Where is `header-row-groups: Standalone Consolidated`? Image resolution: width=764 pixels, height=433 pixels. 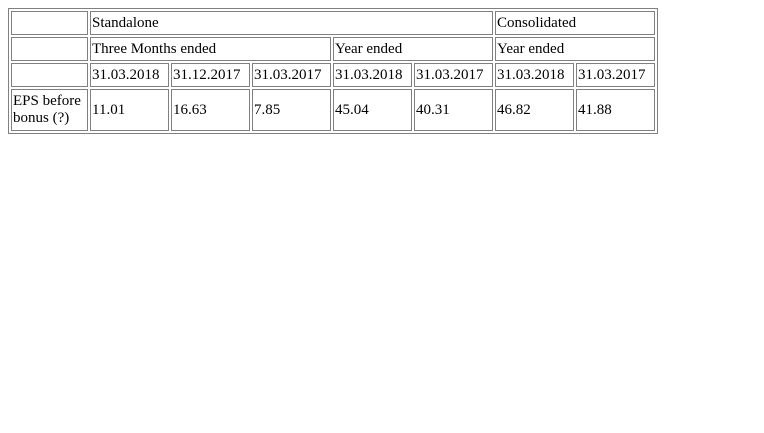 header-row-groups: Standalone Consolidated is located at coordinates (333, 23).